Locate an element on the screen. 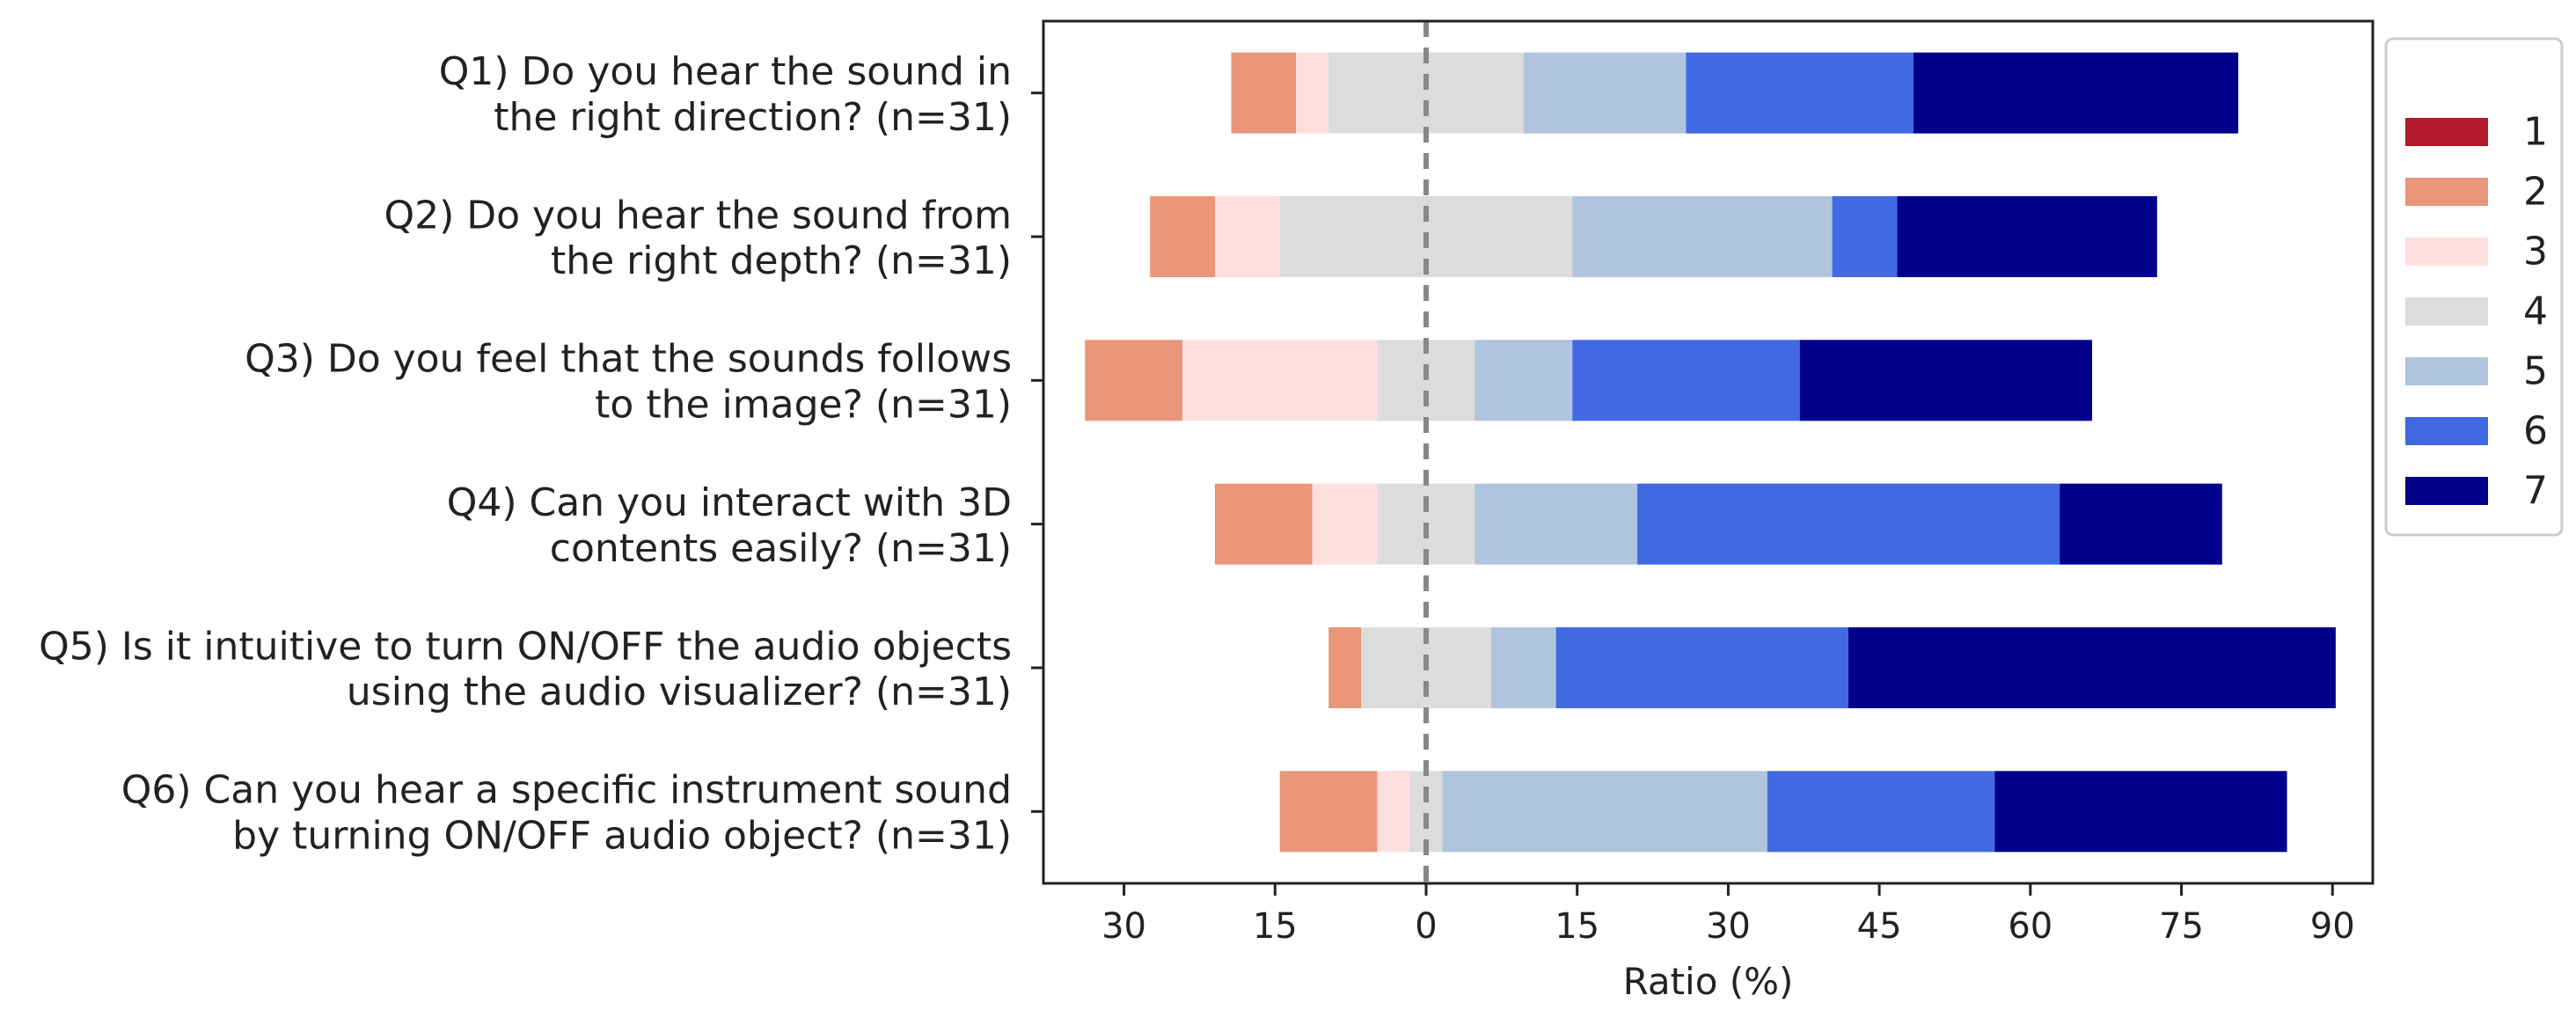  legend-frame is located at coordinates (2474, 287).